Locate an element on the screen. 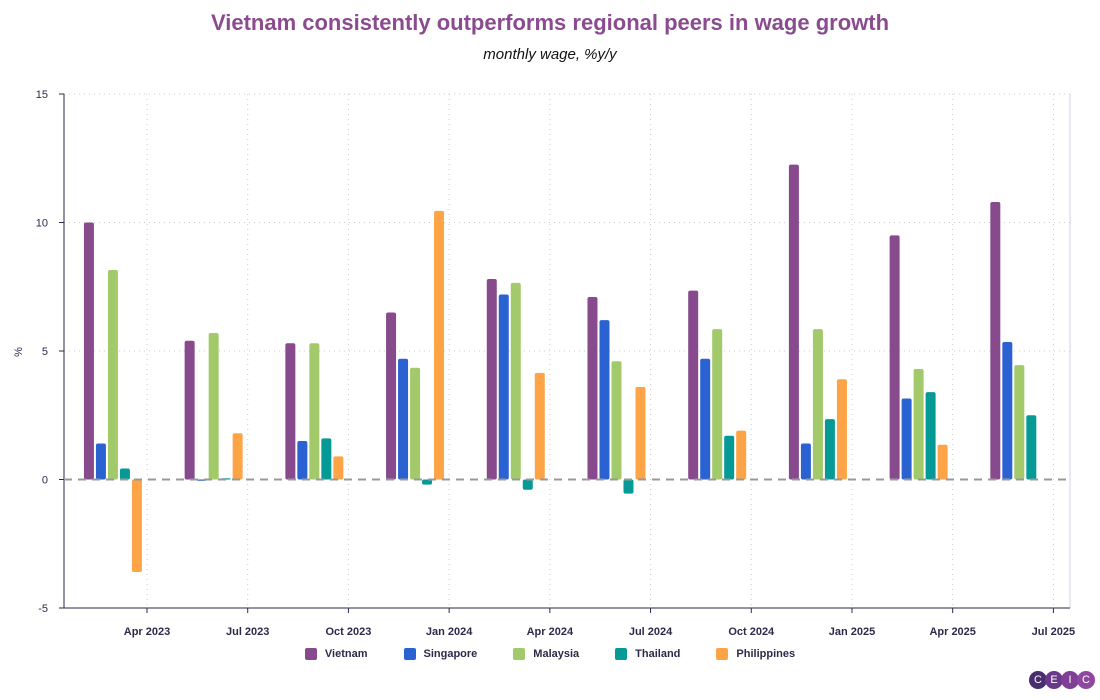 This screenshot has width=1100, height=700. logo-letter: E is located at coordinates (1054, 680).